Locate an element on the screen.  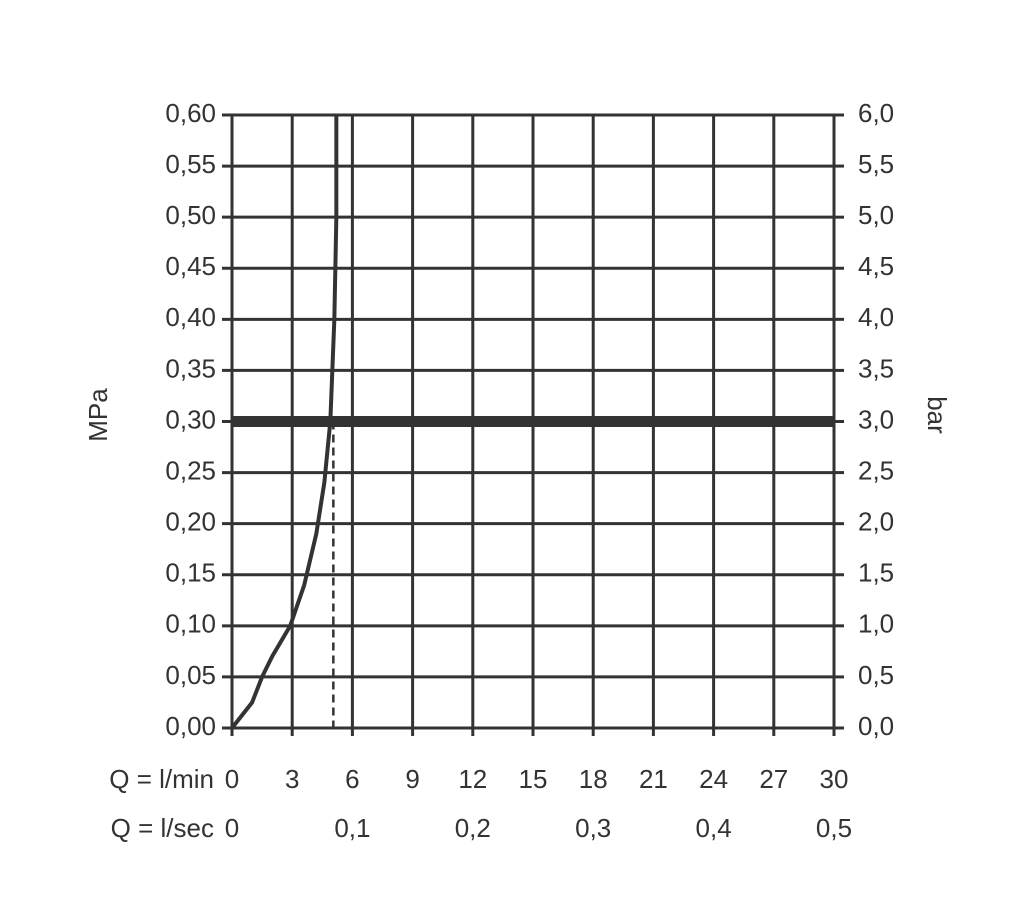
y2-tick-label: 5,5 is located at coordinates (876, 164).